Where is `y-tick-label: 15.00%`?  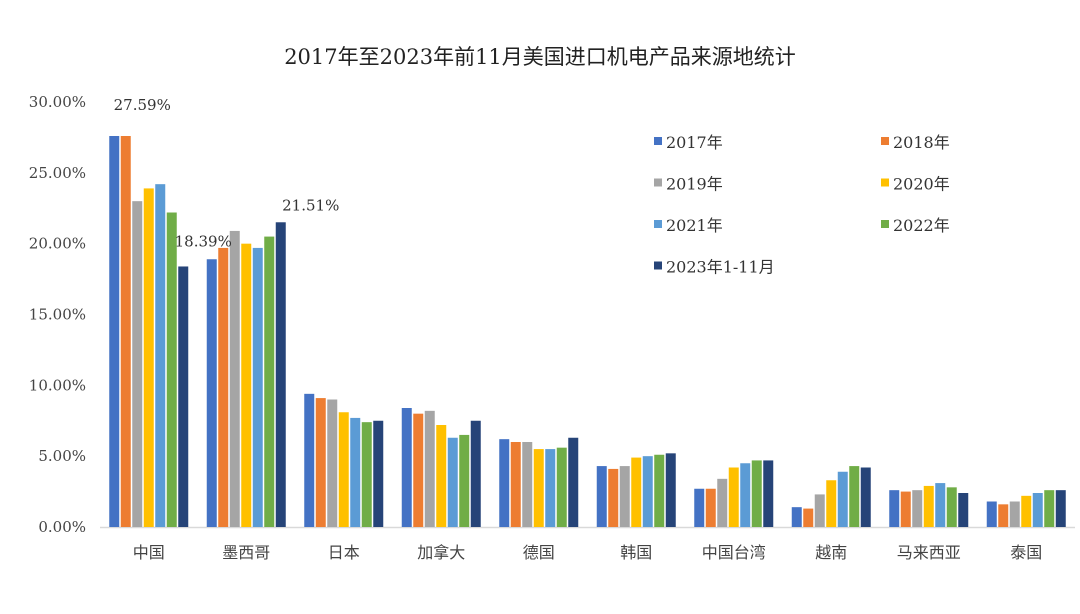 y-tick-label: 15.00% is located at coordinates (57, 315).